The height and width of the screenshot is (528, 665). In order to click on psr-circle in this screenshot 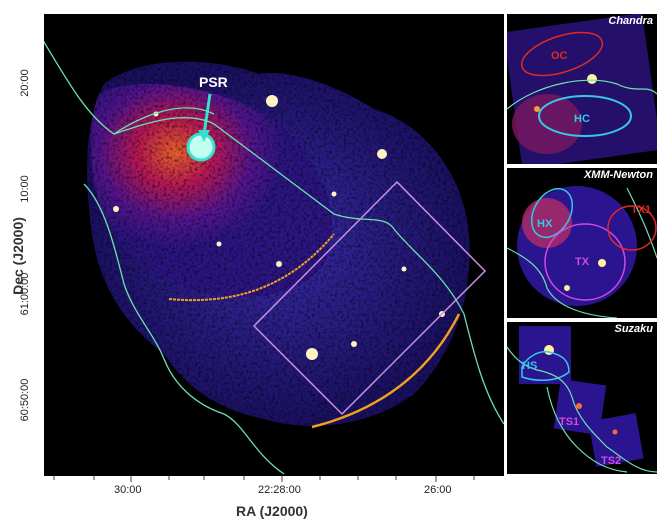, I will do `click(201, 147)`.